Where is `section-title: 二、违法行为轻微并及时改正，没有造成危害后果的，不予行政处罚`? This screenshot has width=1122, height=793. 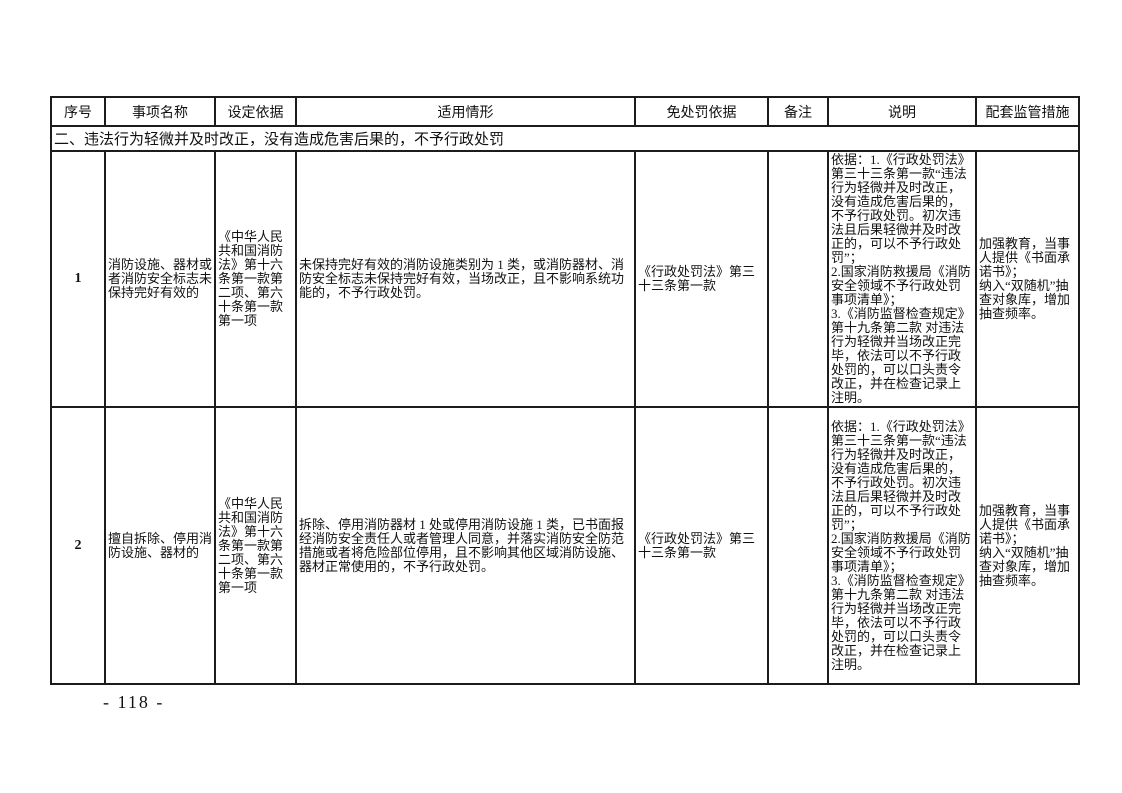 section-title: 二、违法行为轻微并及时改正，没有造成危害后果的，不予行政处罚 is located at coordinates (565, 138).